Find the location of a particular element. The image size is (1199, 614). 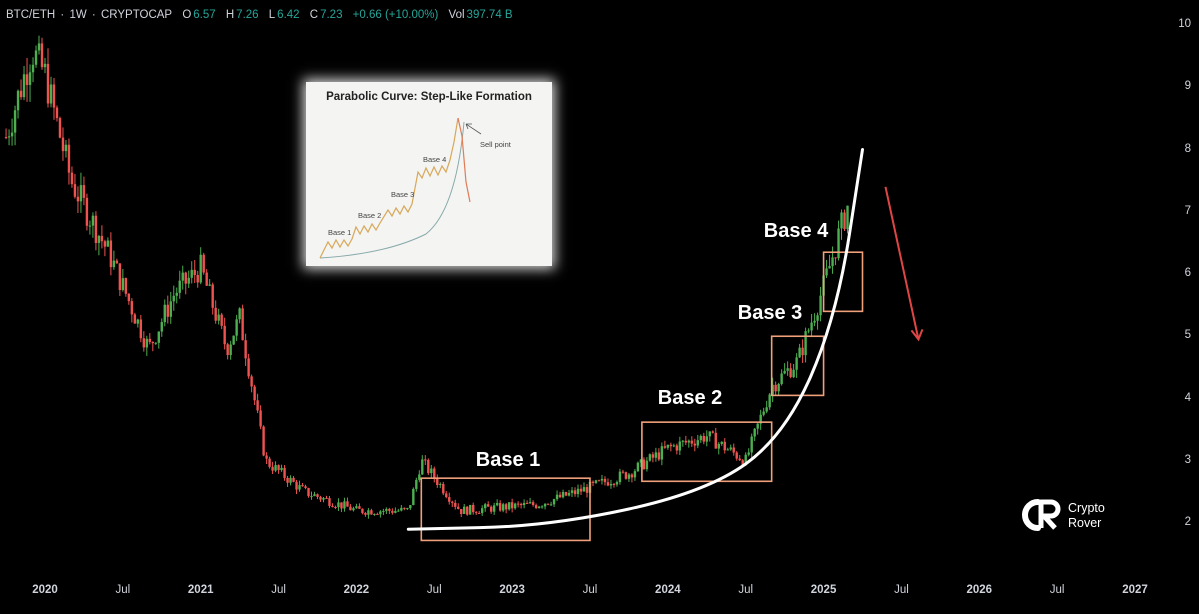

inset-sell-point: Sell point is located at coordinates (495, 144).